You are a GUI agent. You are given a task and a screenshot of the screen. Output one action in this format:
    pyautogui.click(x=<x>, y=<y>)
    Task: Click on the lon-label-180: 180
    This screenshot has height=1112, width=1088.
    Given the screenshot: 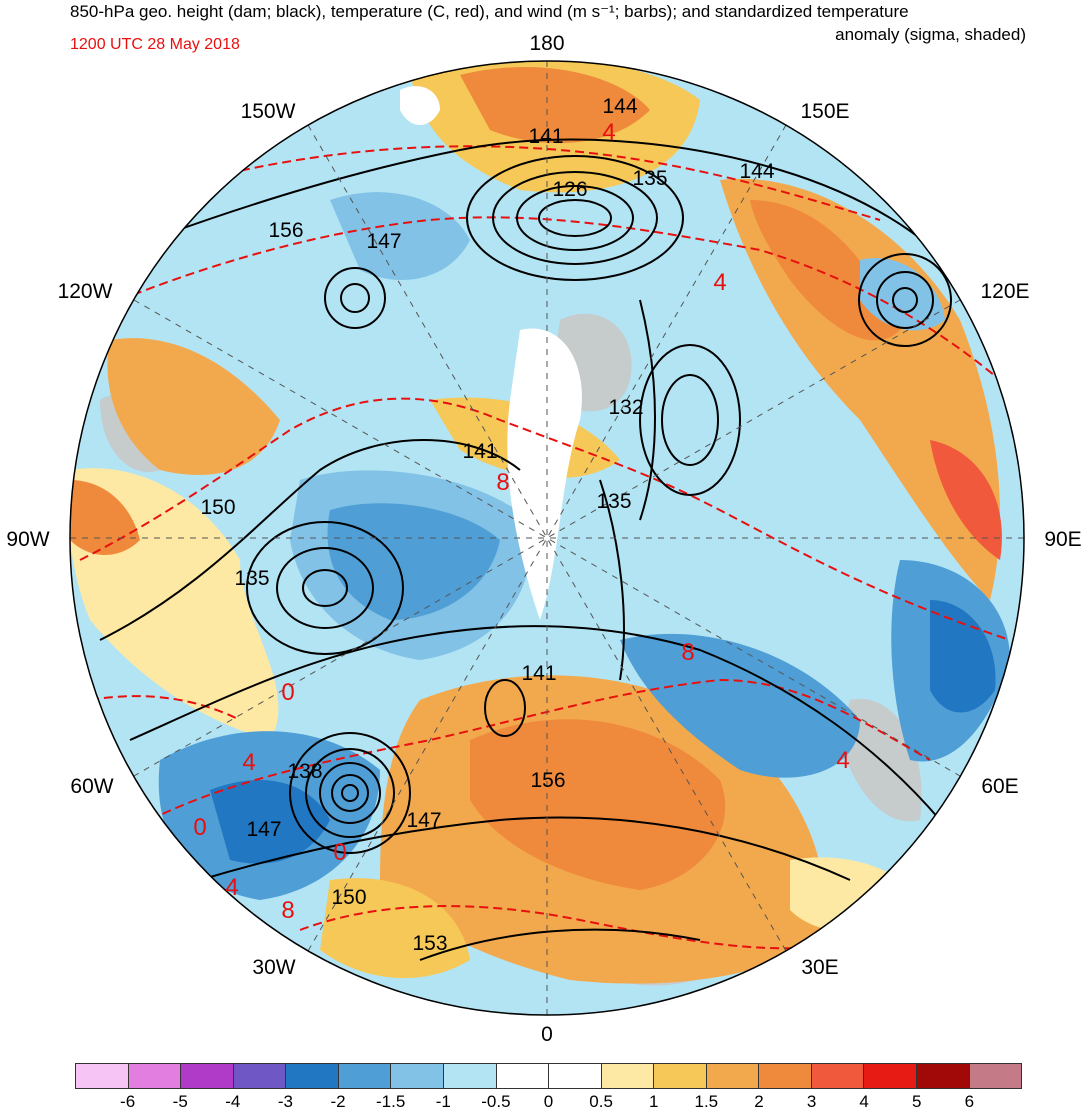 What is the action you would take?
    pyautogui.click(x=546, y=43)
    